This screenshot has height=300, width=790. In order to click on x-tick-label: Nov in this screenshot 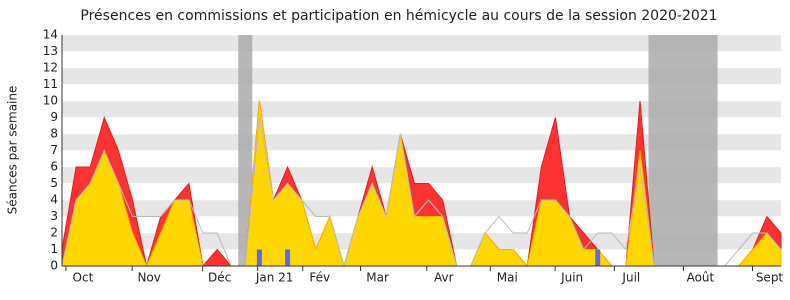, I will do `click(148, 278)`.